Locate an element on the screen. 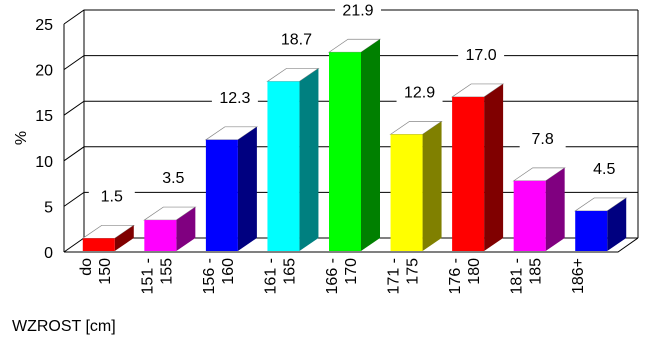  value-label: 1.5 is located at coordinates (112, 196).